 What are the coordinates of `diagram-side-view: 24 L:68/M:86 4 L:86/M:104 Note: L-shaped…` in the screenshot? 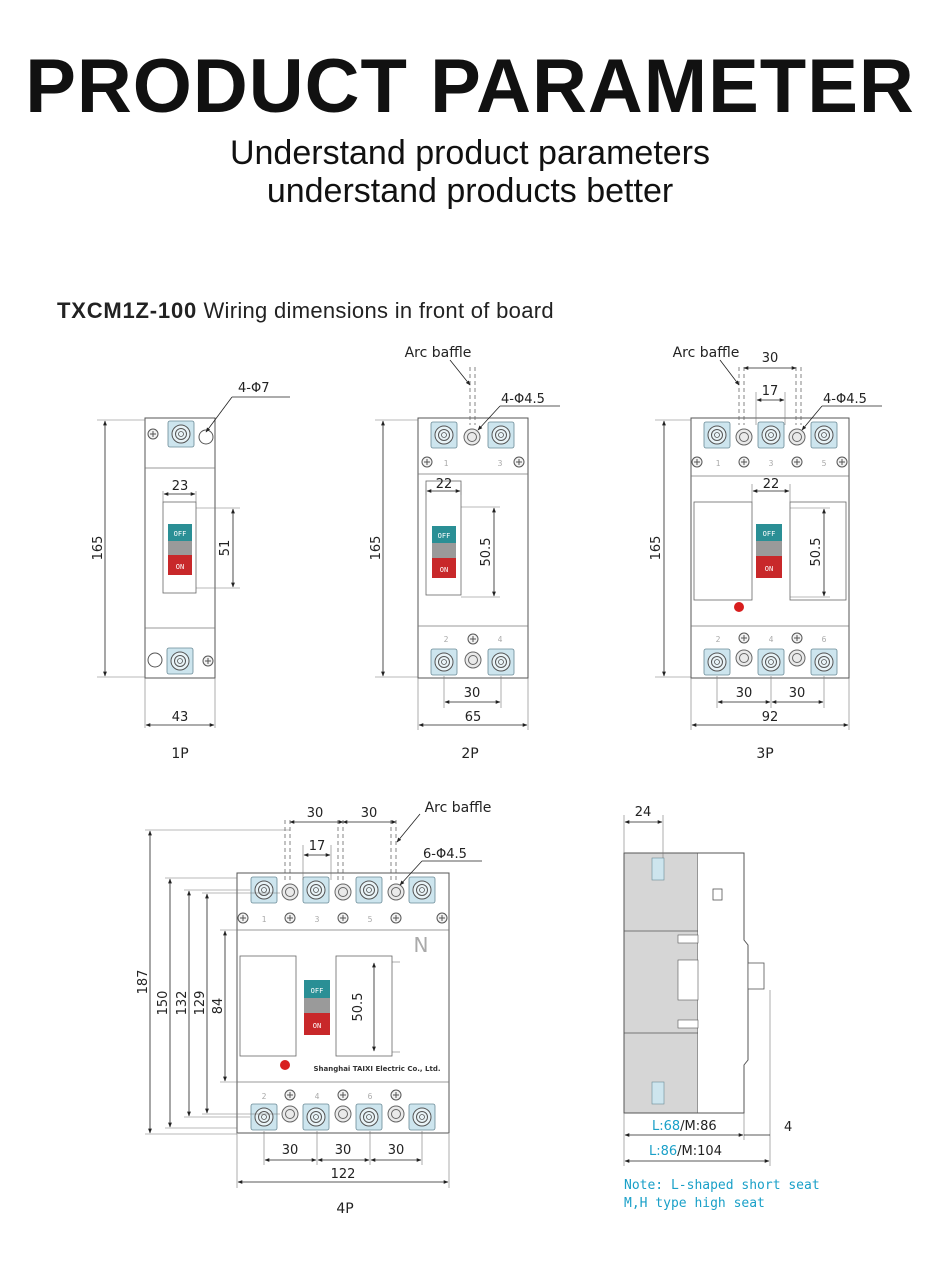 It's located at (721, 1008).